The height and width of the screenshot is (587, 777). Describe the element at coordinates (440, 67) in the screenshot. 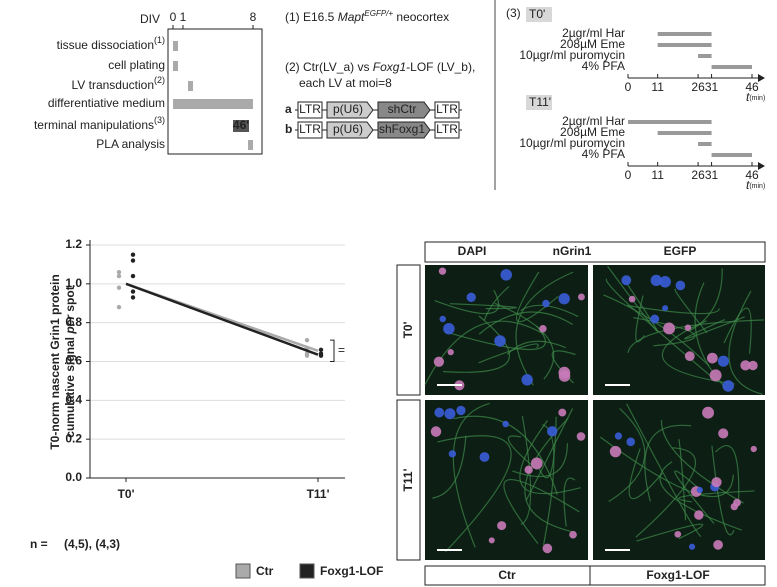

I see `note-text: -LOF (LV_b),` at that location.